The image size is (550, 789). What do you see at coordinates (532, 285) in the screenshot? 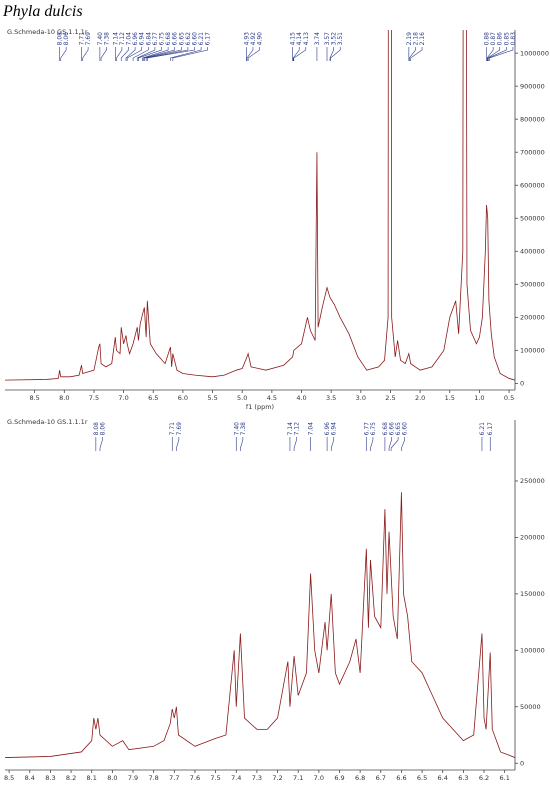
I see `y-tick-label: 300000` at bounding box center [532, 285].